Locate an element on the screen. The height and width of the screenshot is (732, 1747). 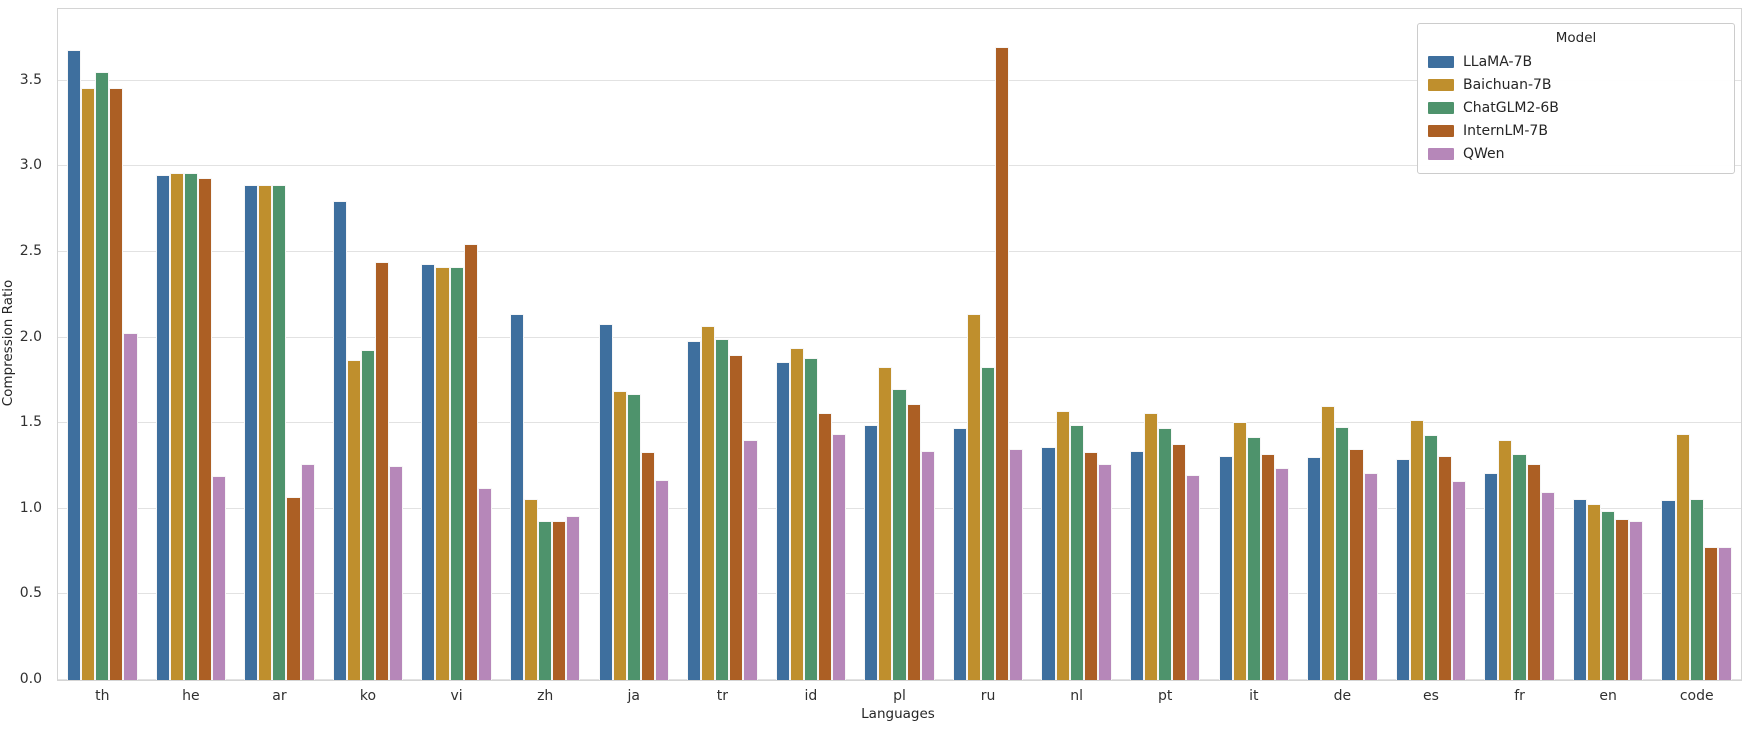
bar-group-ko: ko is located at coordinates (368, 356).